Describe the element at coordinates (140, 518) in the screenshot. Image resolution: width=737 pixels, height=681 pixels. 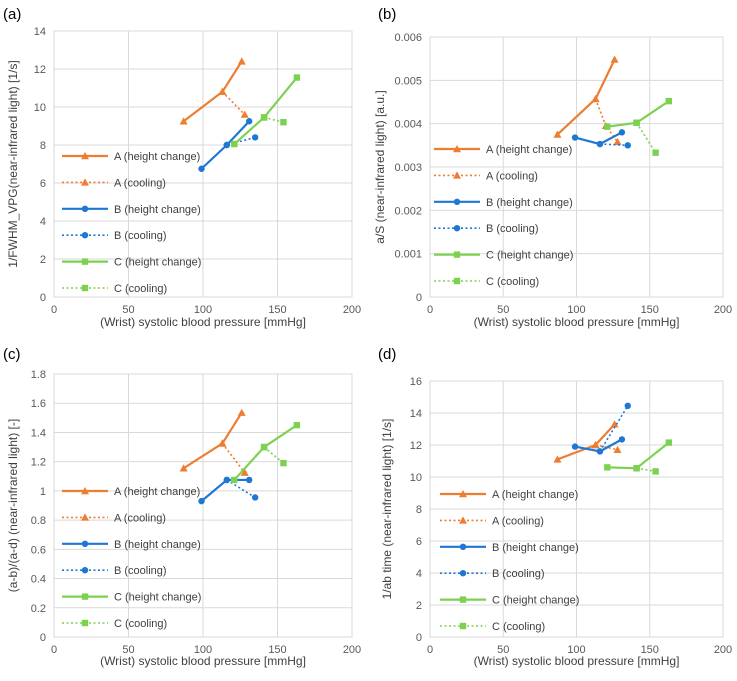
I see `legend-label: A (cooling)` at that location.